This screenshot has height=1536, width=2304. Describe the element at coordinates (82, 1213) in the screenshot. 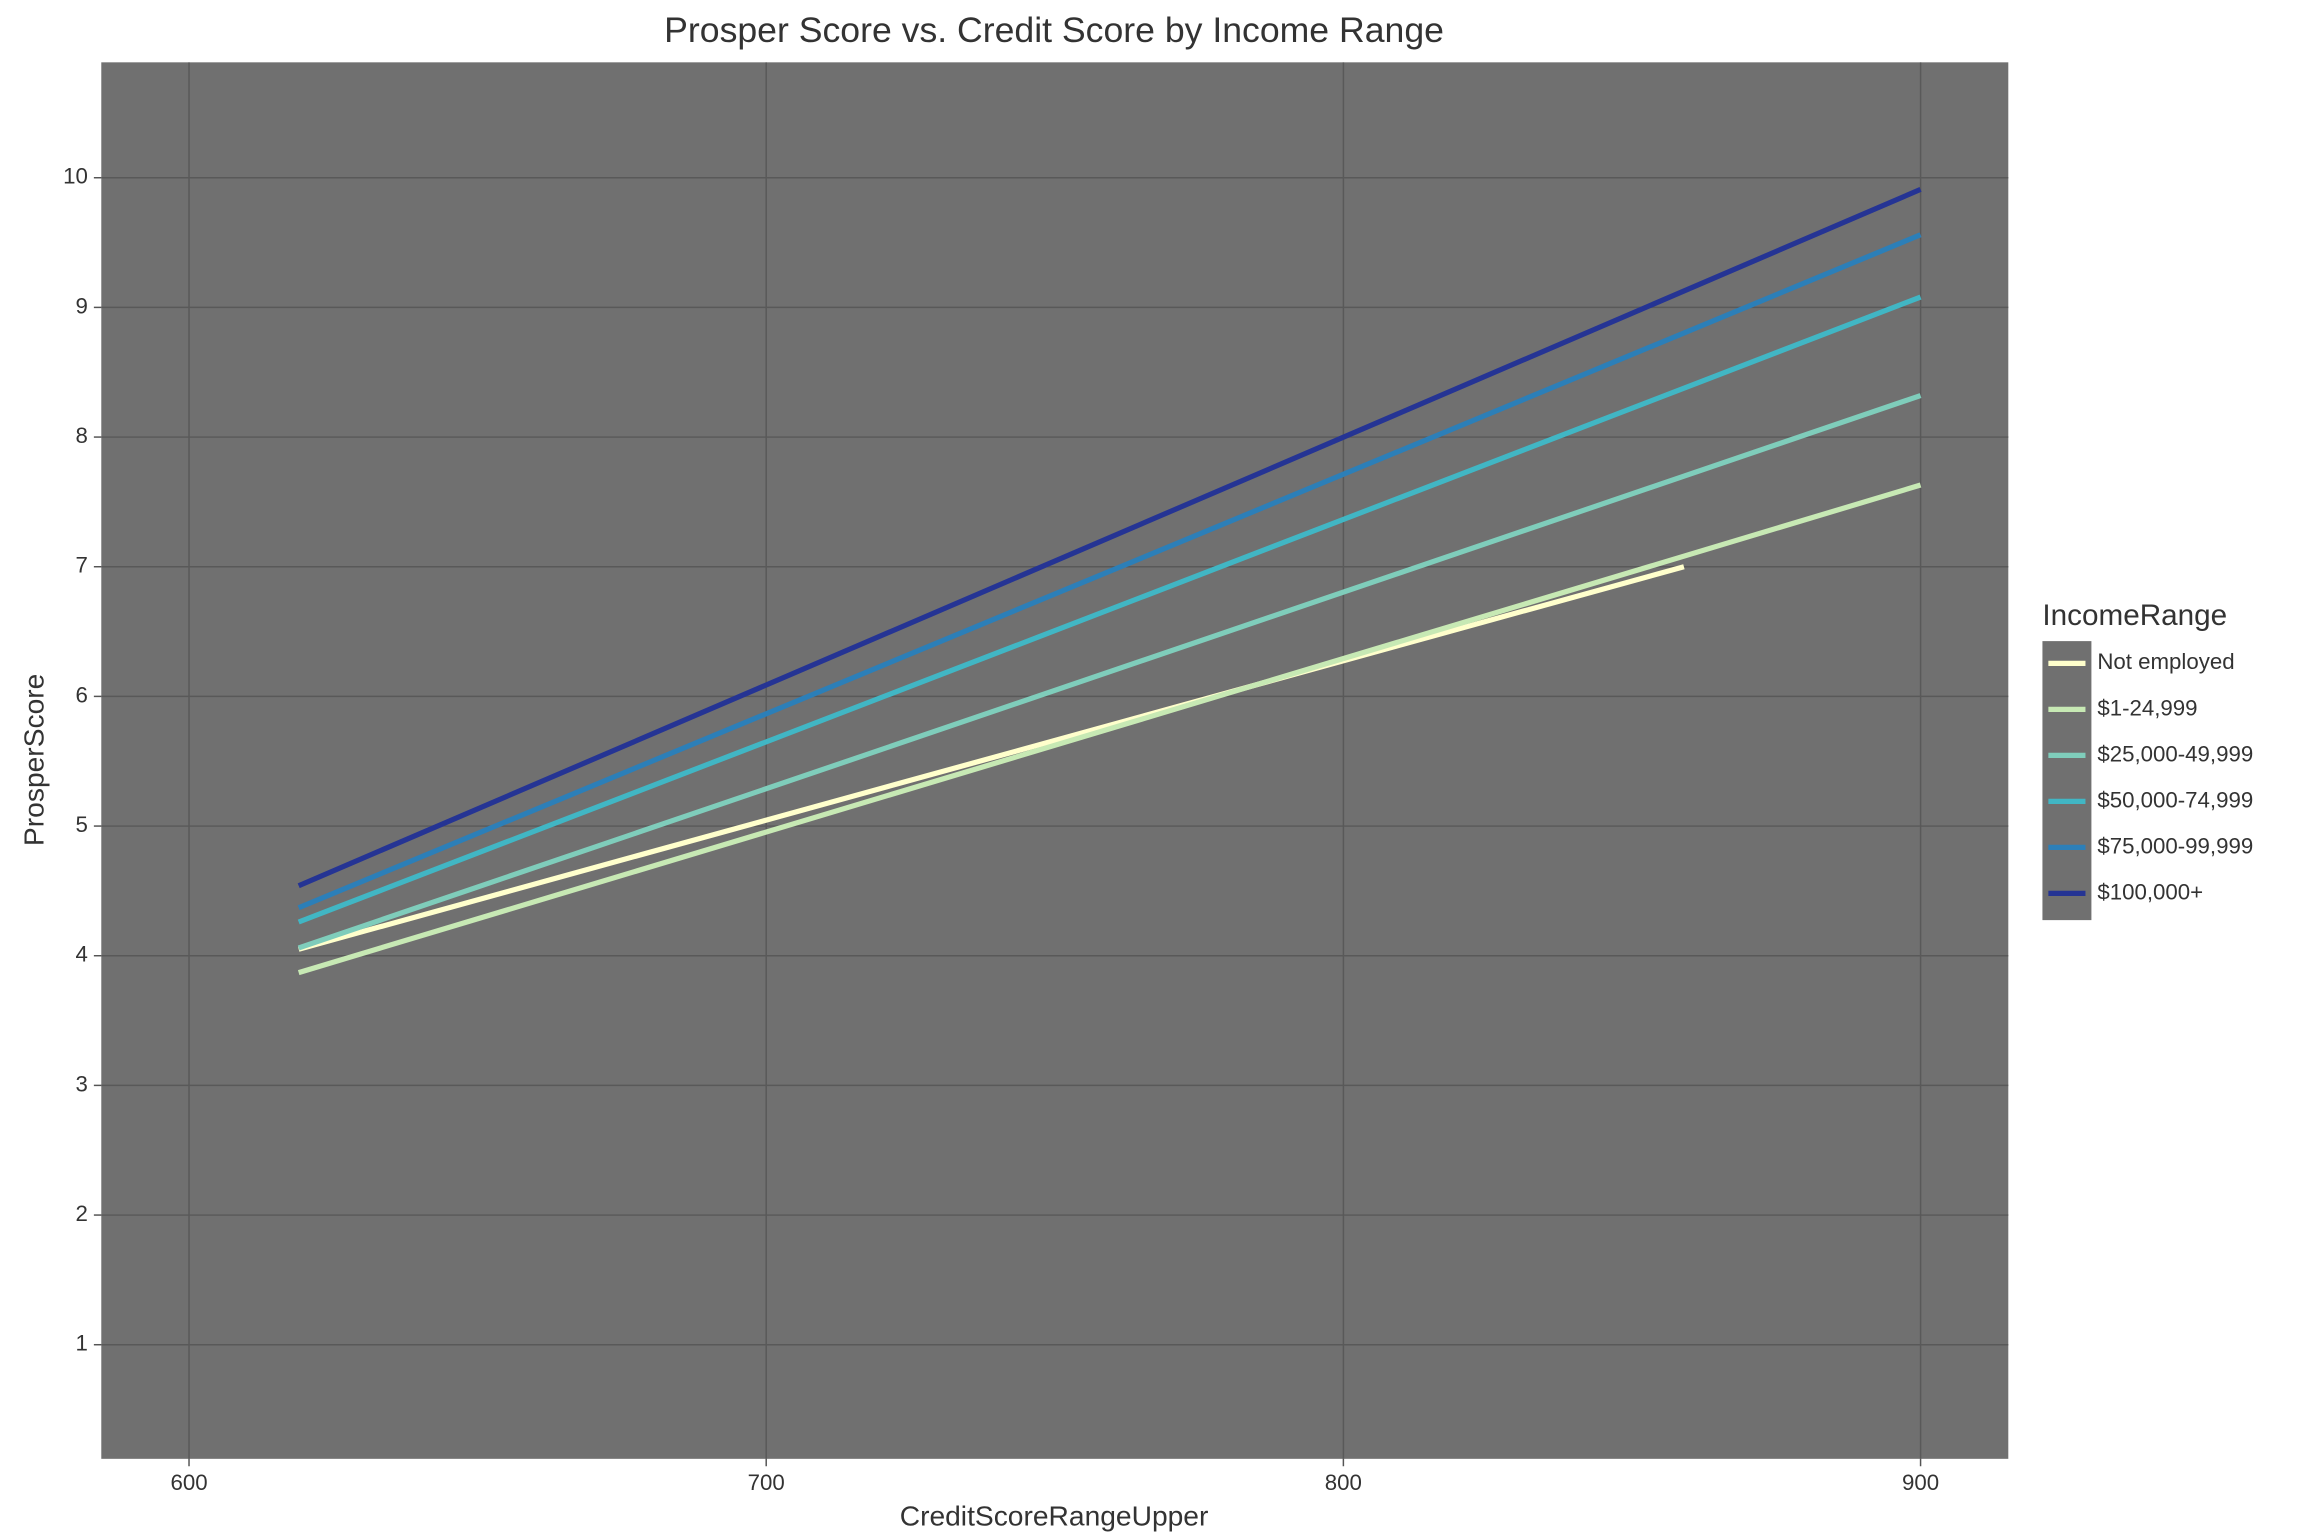

I see `y-tick-label: 2` at that location.